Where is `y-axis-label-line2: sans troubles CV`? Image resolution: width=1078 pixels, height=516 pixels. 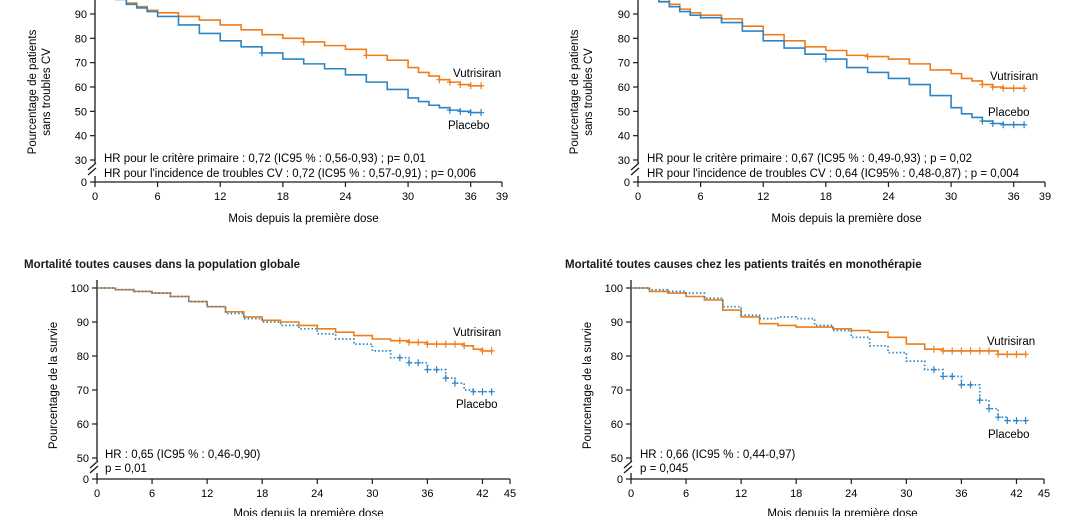
y-axis-label-line2: sans troubles CV is located at coordinates (589, 92).